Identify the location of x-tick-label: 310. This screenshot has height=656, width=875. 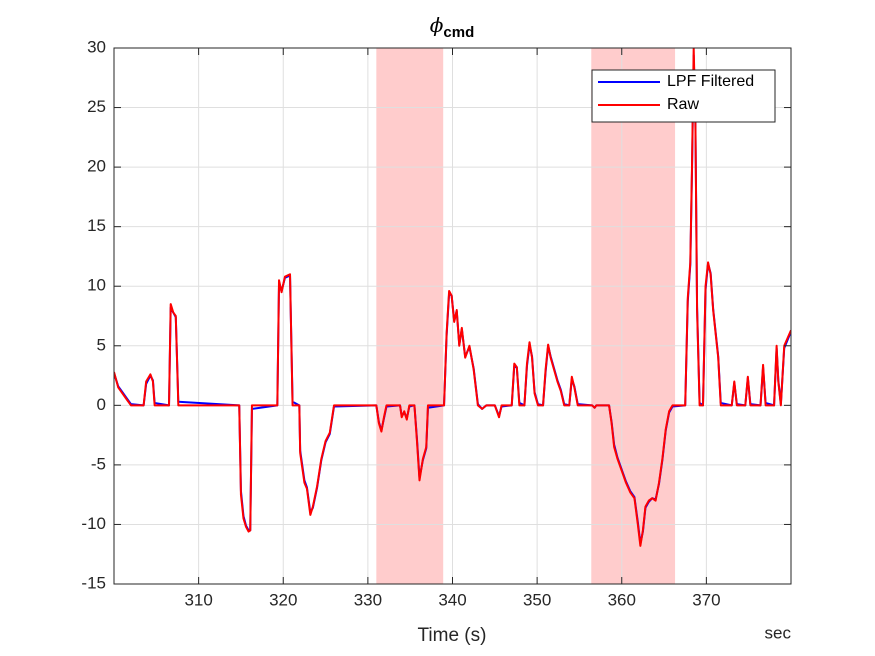
(198, 599).